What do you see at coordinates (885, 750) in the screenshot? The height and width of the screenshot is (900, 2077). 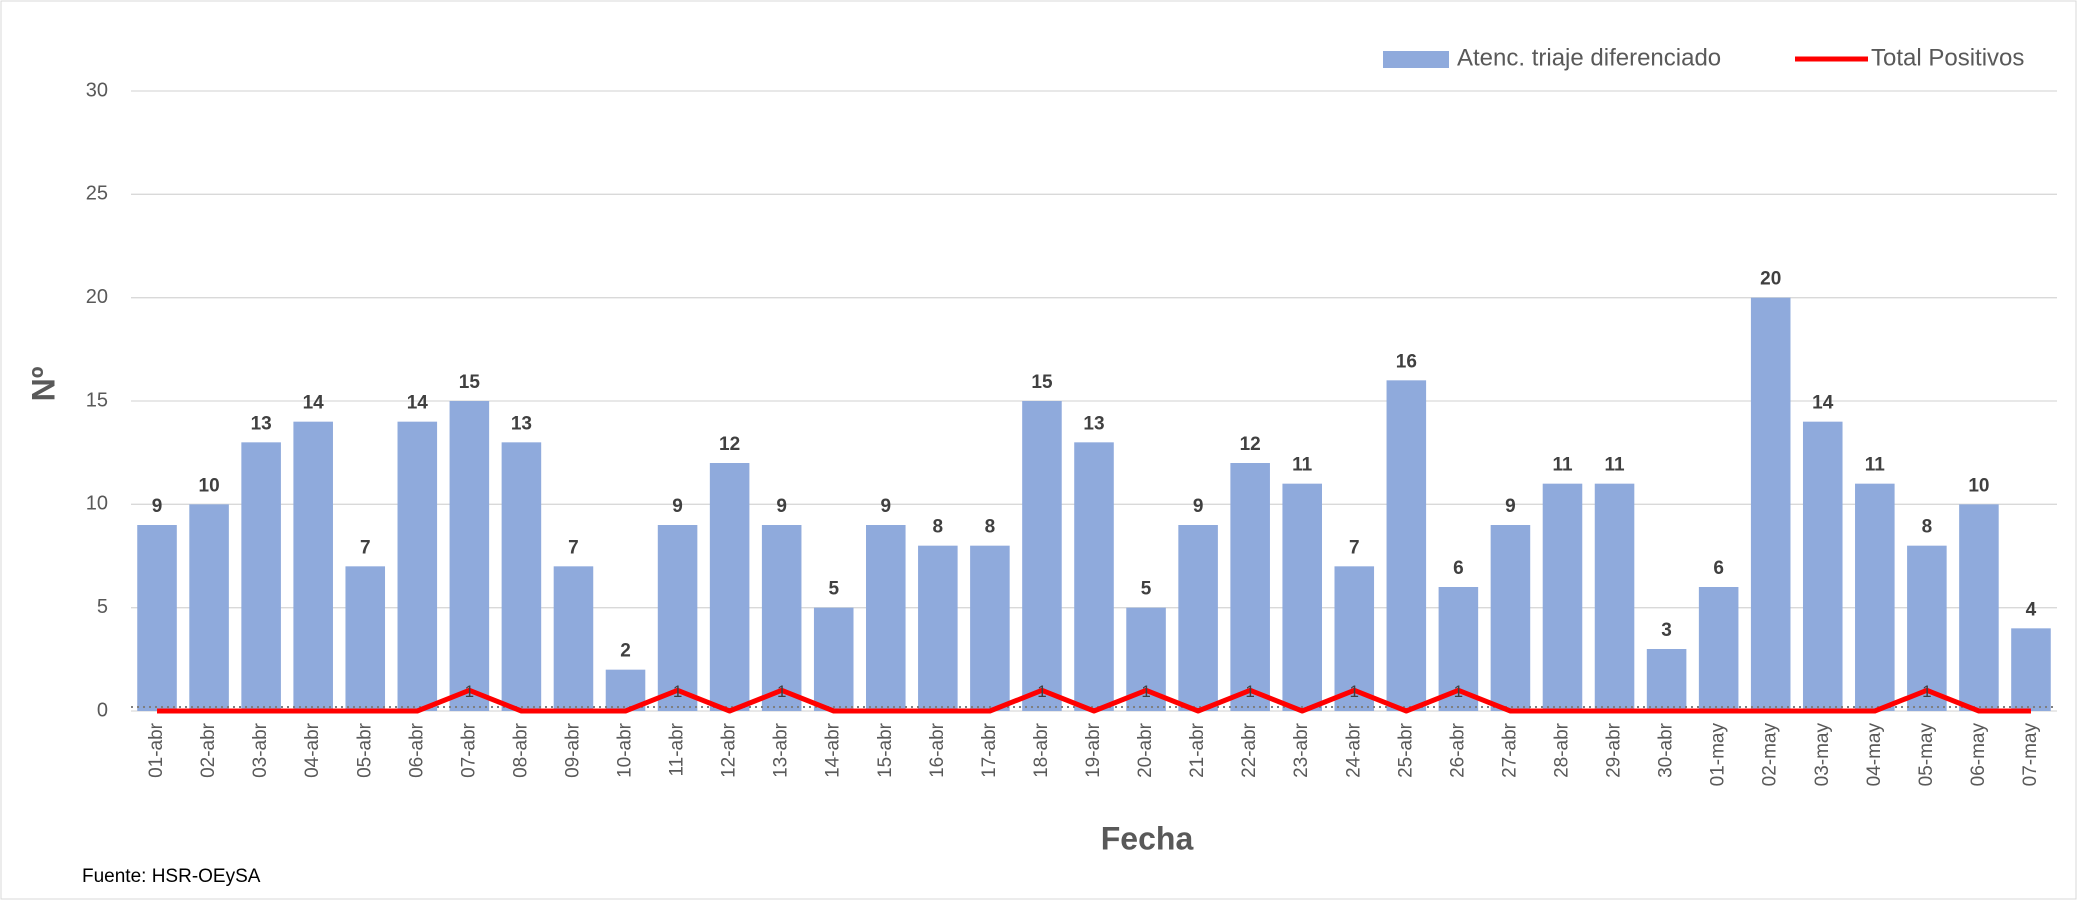 I see `x-tick-label: 15-abr` at bounding box center [885, 750].